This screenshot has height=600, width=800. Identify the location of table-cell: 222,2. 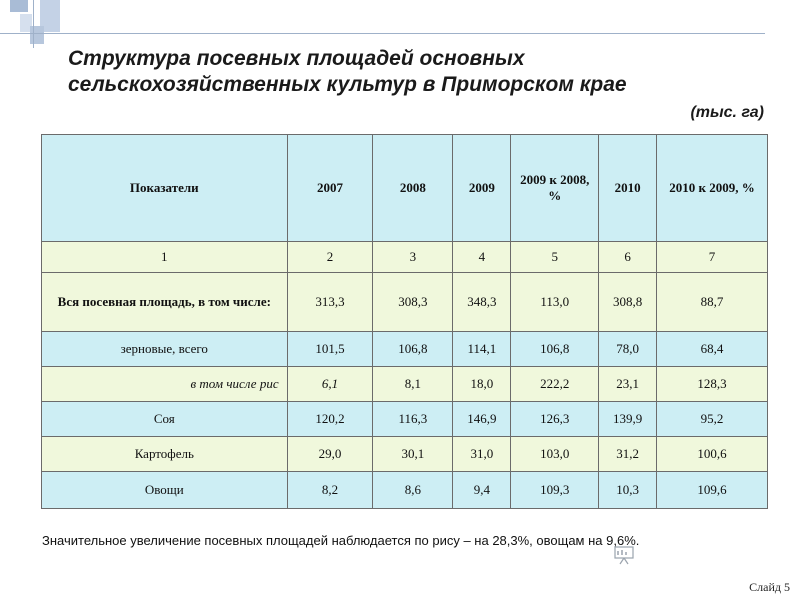
(555, 384).